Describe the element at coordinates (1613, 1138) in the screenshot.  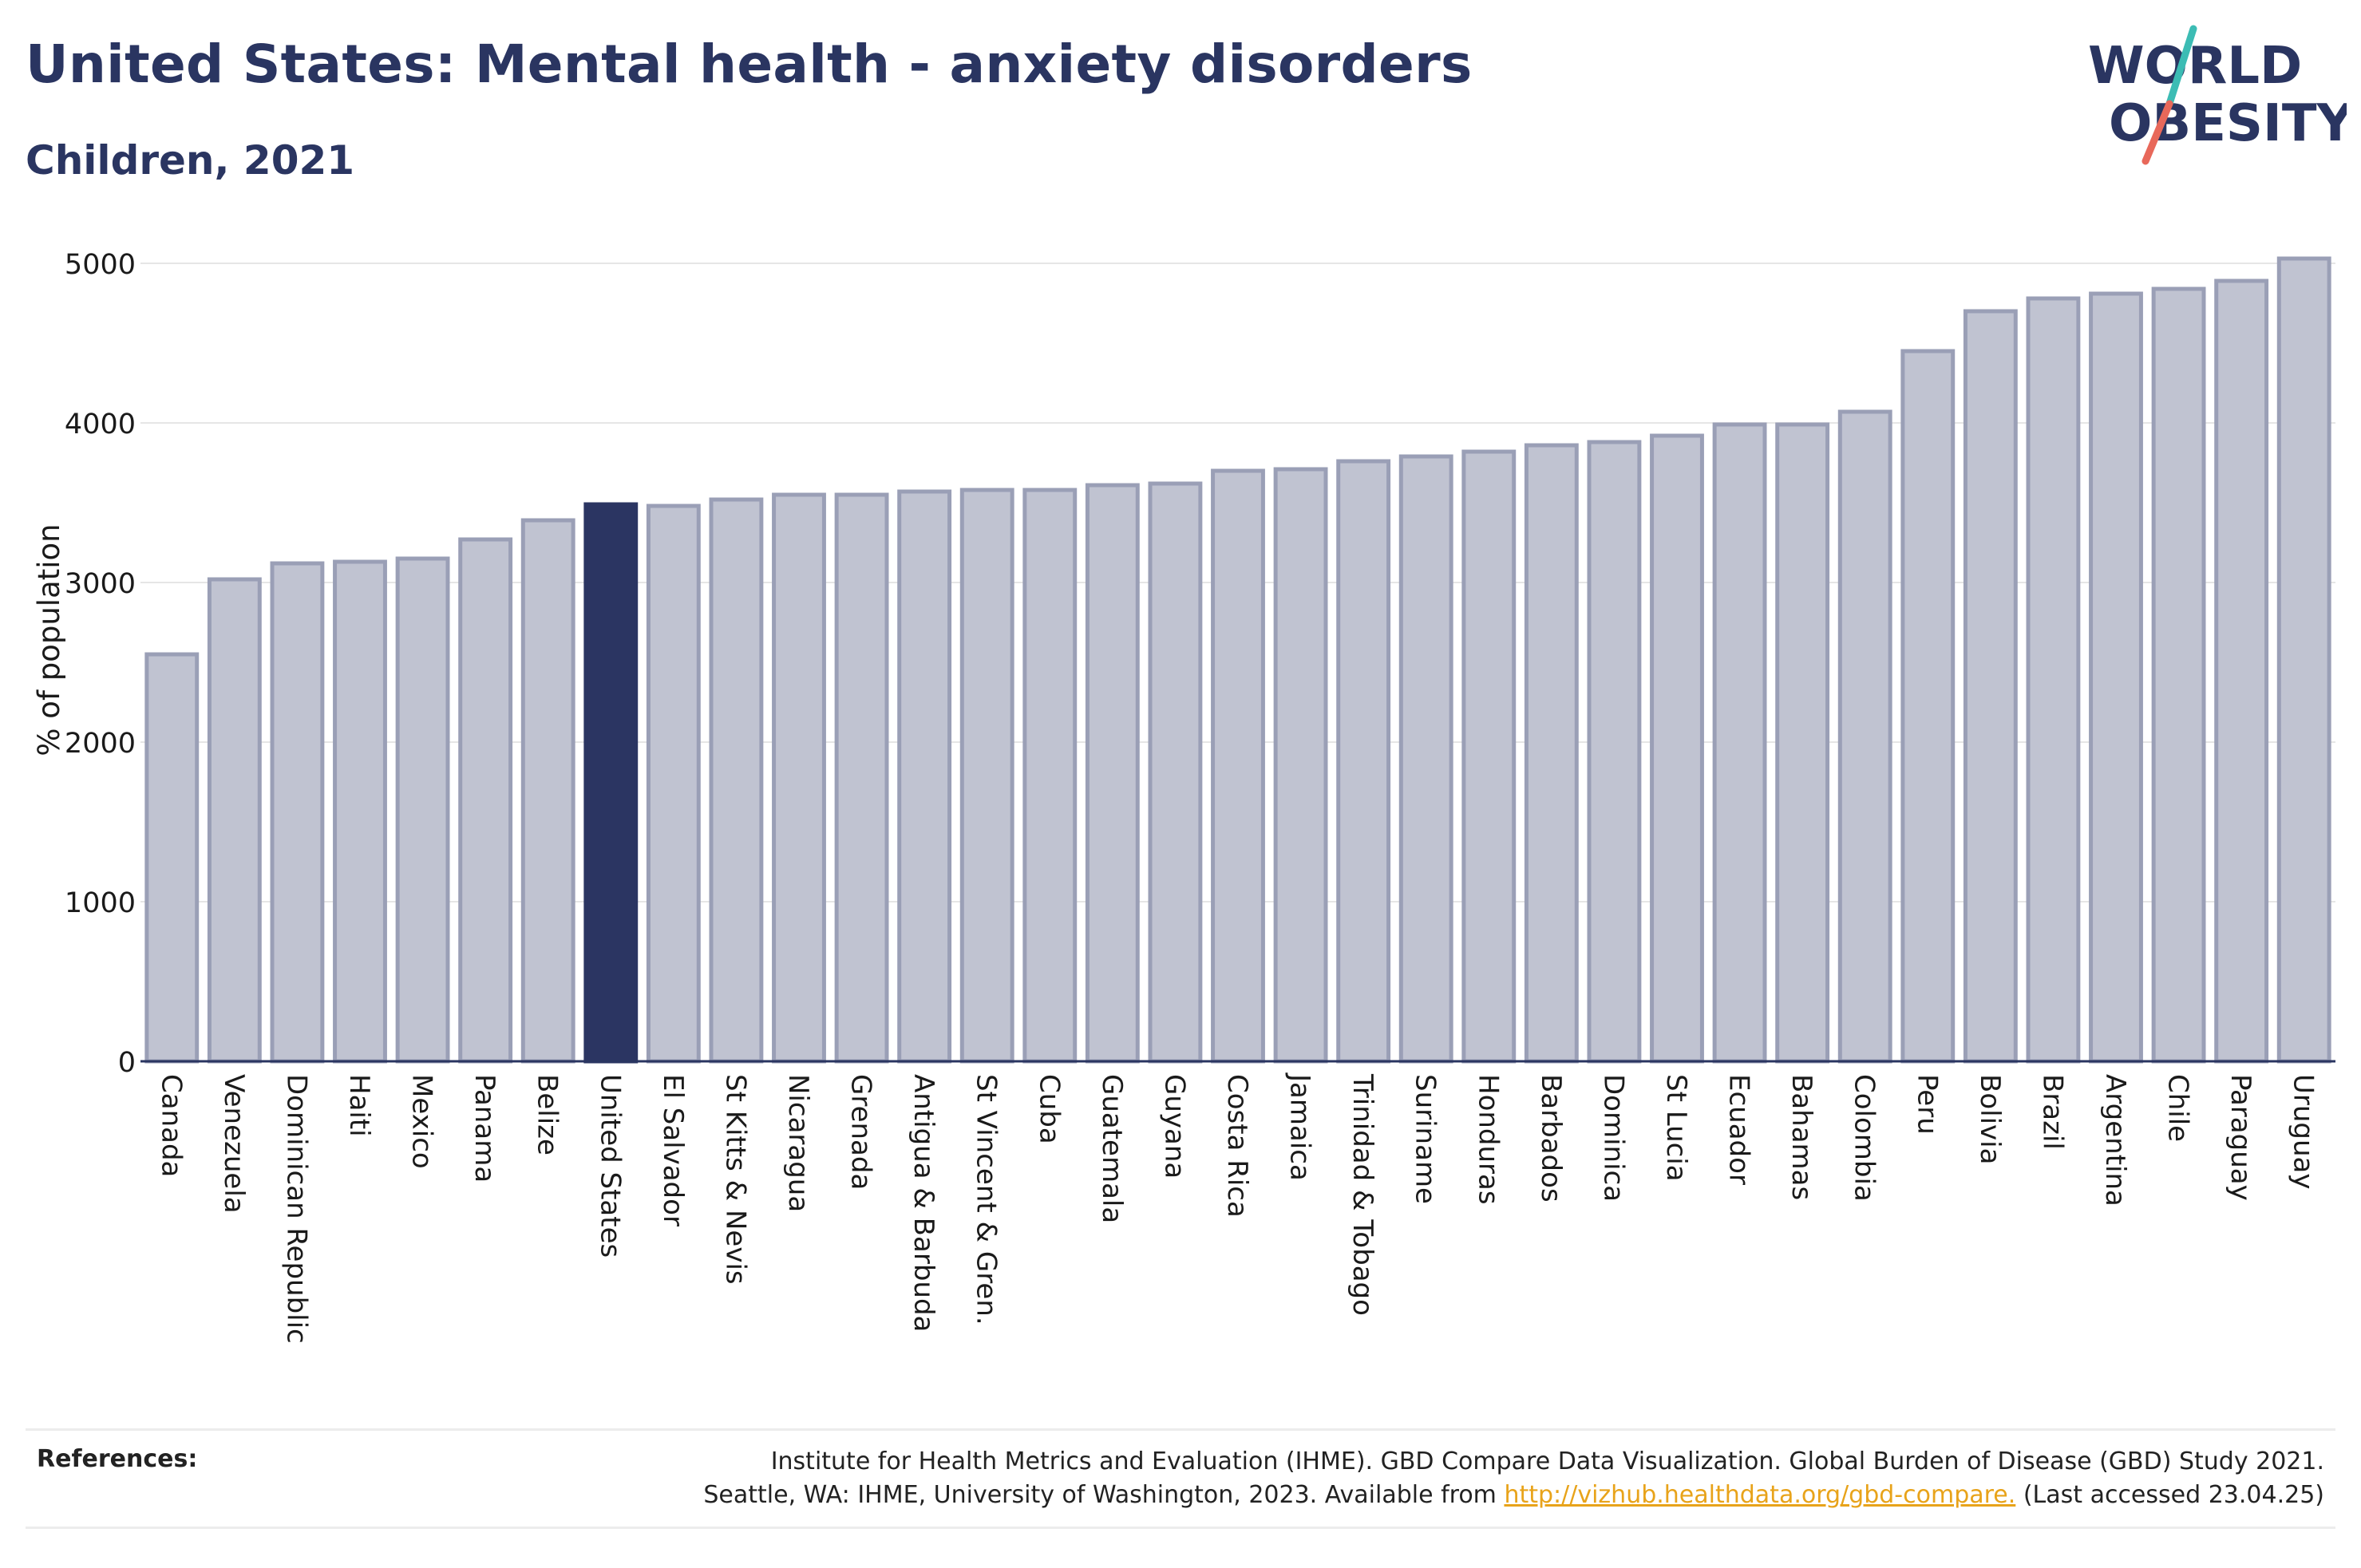
I see `x-tick-label: Dominica` at that location.